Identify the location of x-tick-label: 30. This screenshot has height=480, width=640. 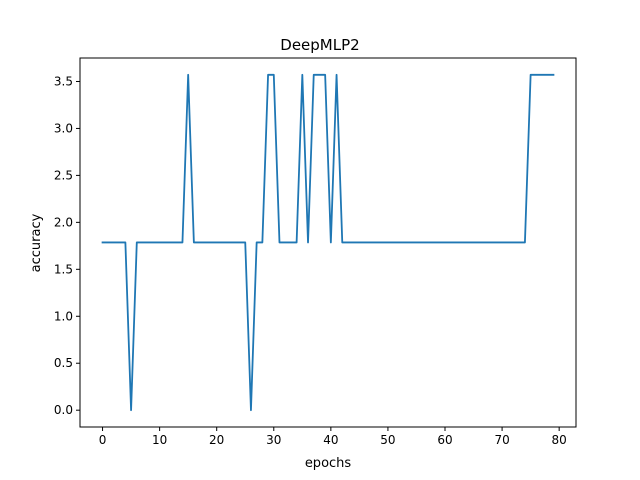
(273, 440).